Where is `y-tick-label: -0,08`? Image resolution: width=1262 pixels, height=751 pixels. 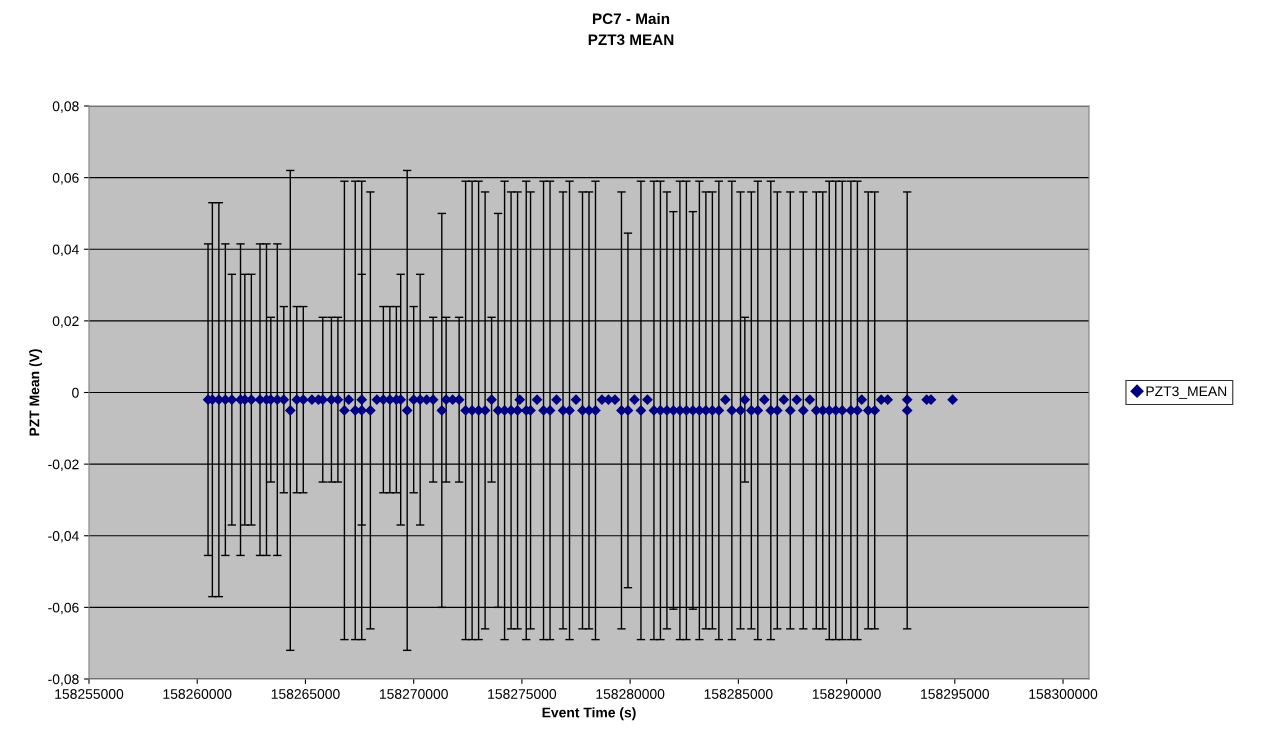
y-tick-label: -0,08 is located at coordinates (63, 680).